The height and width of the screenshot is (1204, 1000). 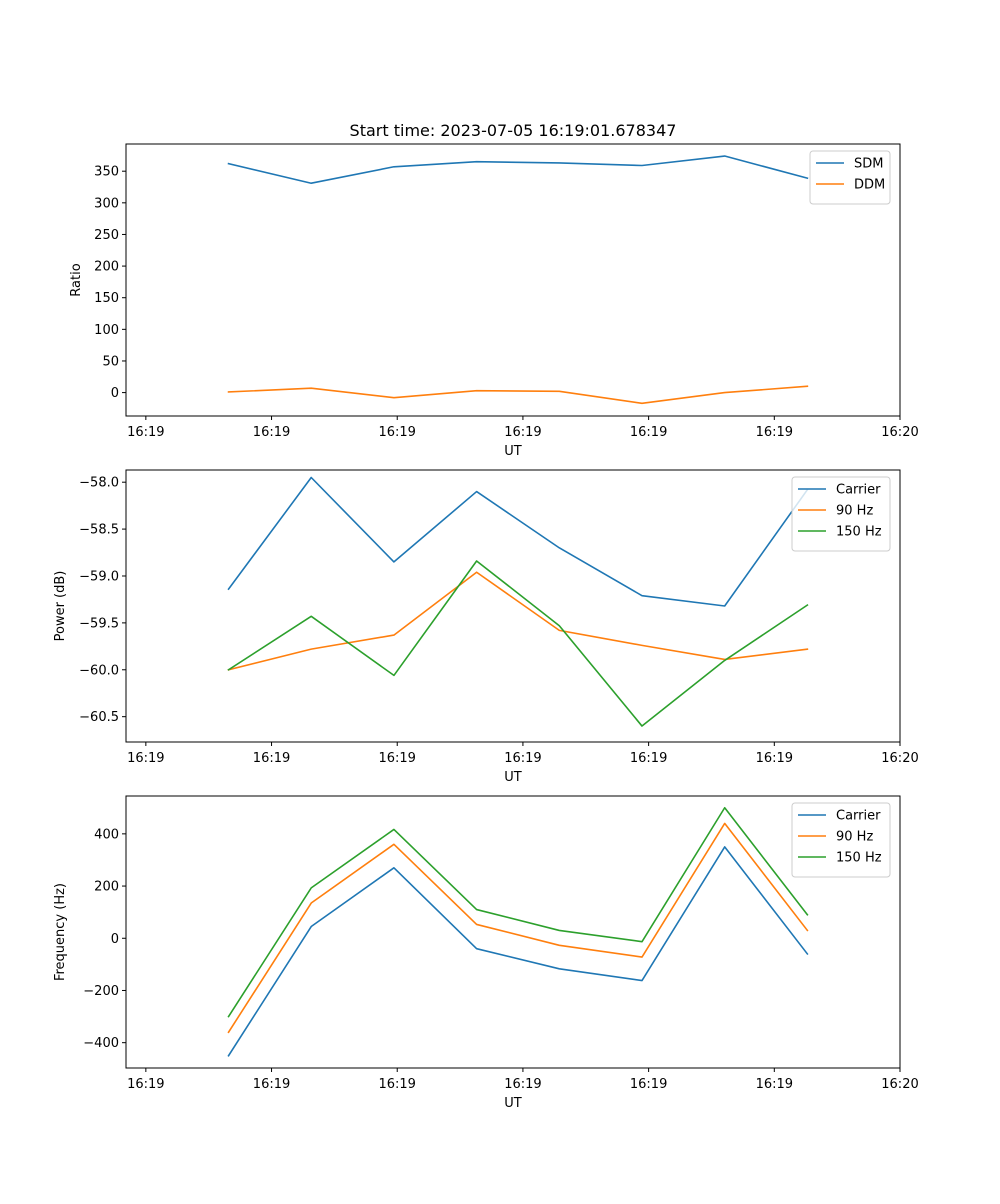 What do you see at coordinates (899, 758) in the screenshot?
I see `power-x-tick-label: 16:20` at bounding box center [899, 758].